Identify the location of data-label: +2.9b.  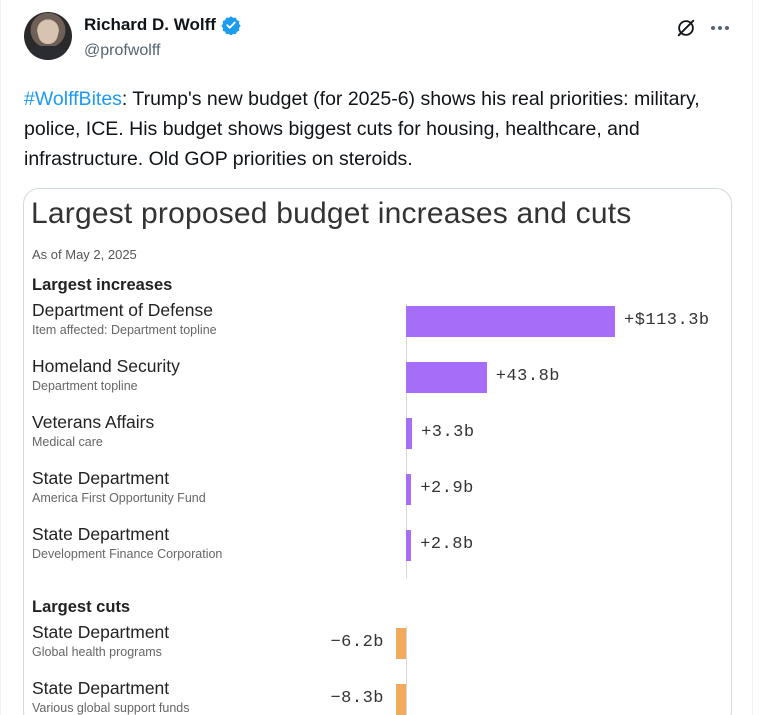
(447, 488).